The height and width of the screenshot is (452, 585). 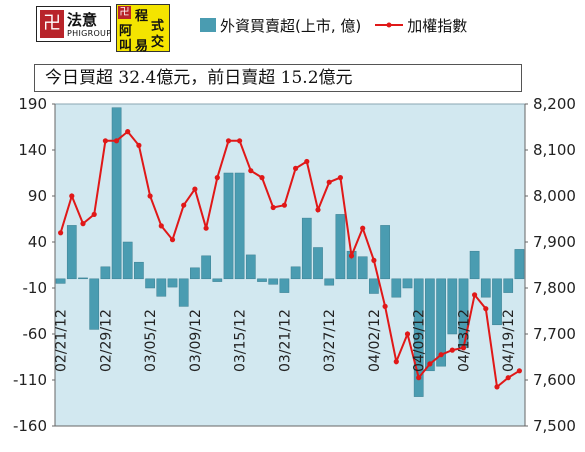 I want to click on x-tick-label: 02/21/12, so click(x=62, y=340).